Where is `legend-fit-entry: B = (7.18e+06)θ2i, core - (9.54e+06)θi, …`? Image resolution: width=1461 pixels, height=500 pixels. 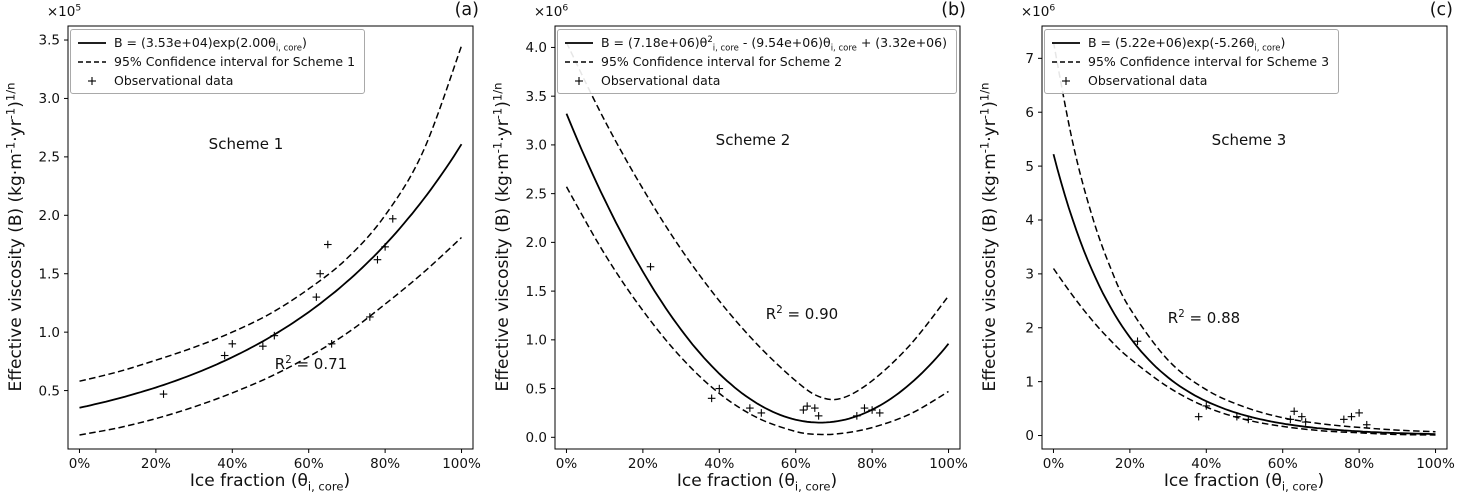
legend-fit-entry: B = (7.18e+06)θ2i, core - (9.54e+06)θi, … is located at coordinates (755, 43).